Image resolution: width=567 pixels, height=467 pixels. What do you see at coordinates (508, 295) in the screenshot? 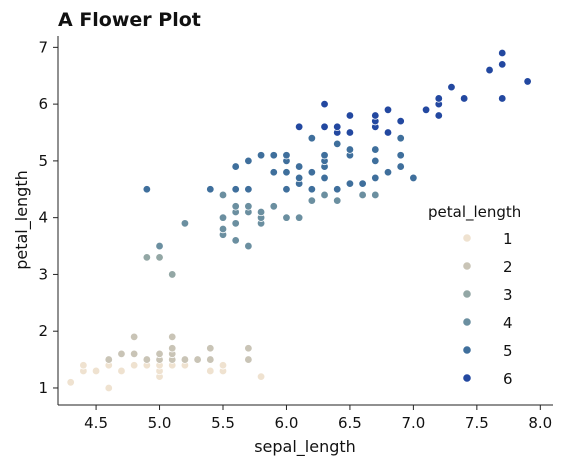
I see `legend-label: 3` at bounding box center [508, 295].